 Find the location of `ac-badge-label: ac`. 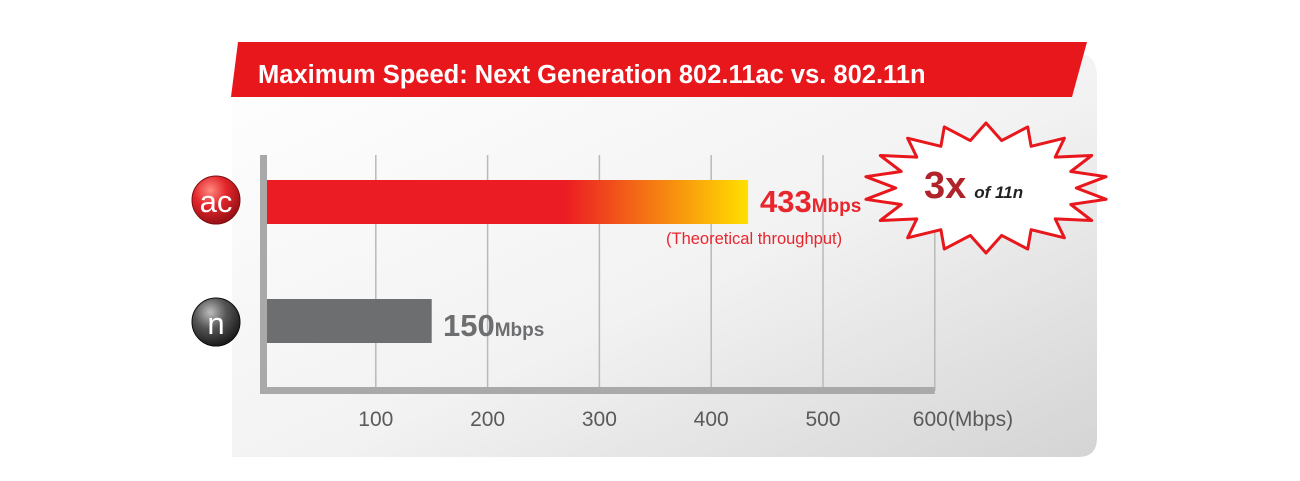

ac-badge-label: ac is located at coordinates (216, 201).